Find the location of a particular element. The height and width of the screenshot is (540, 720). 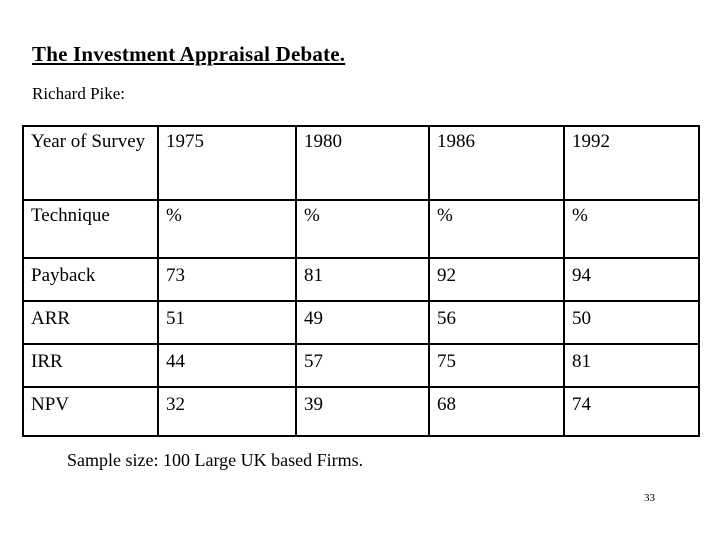

technique-label: IRR is located at coordinates (90, 365).